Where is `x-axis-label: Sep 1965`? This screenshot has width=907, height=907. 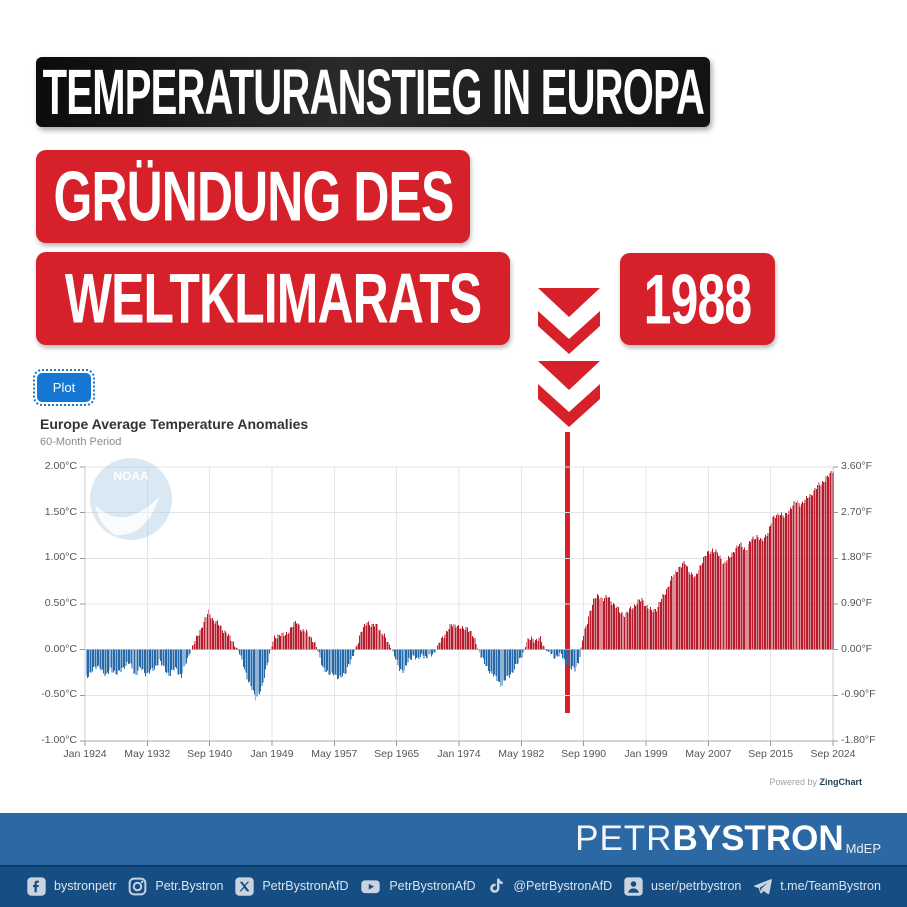 x-axis-label: Sep 1965 is located at coordinates (397, 754).